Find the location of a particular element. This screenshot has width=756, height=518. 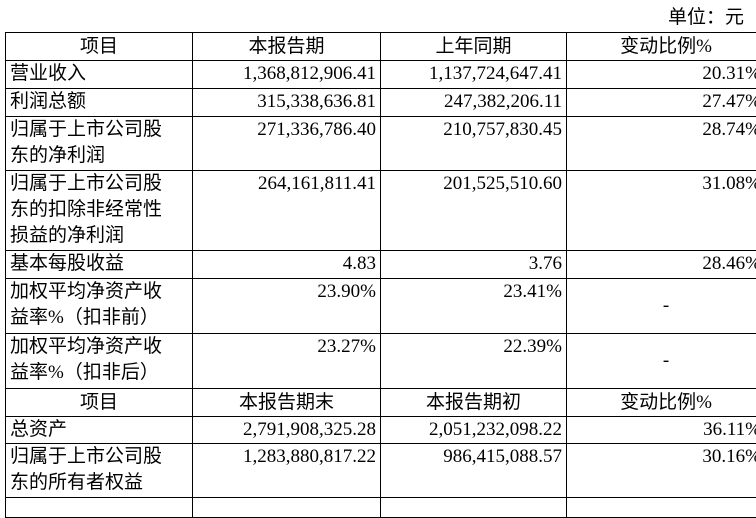

row-label-line: 总资产 is located at coordinates (99, 430).